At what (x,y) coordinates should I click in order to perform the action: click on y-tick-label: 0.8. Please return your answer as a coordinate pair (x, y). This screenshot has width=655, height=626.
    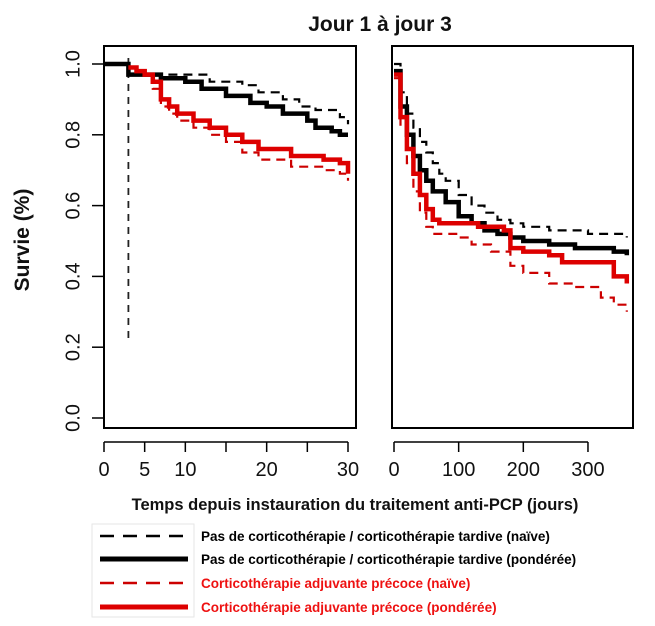
    Looking at the image, I should click on (73, 135).